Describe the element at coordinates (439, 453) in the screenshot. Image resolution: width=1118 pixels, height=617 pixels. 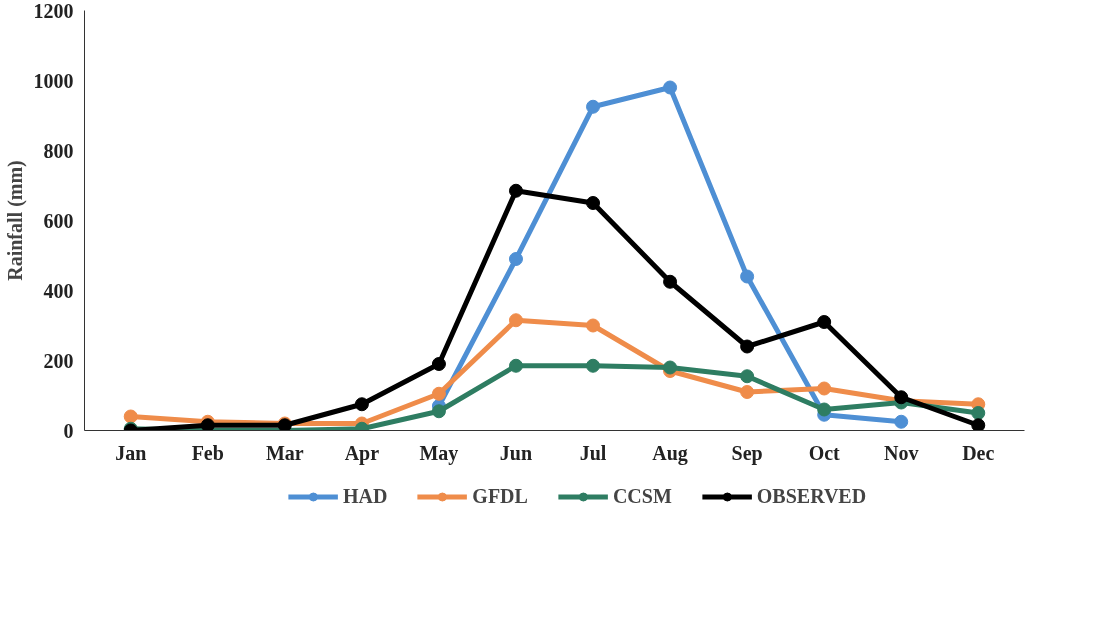
I see `x-tick-label: May` at that location.